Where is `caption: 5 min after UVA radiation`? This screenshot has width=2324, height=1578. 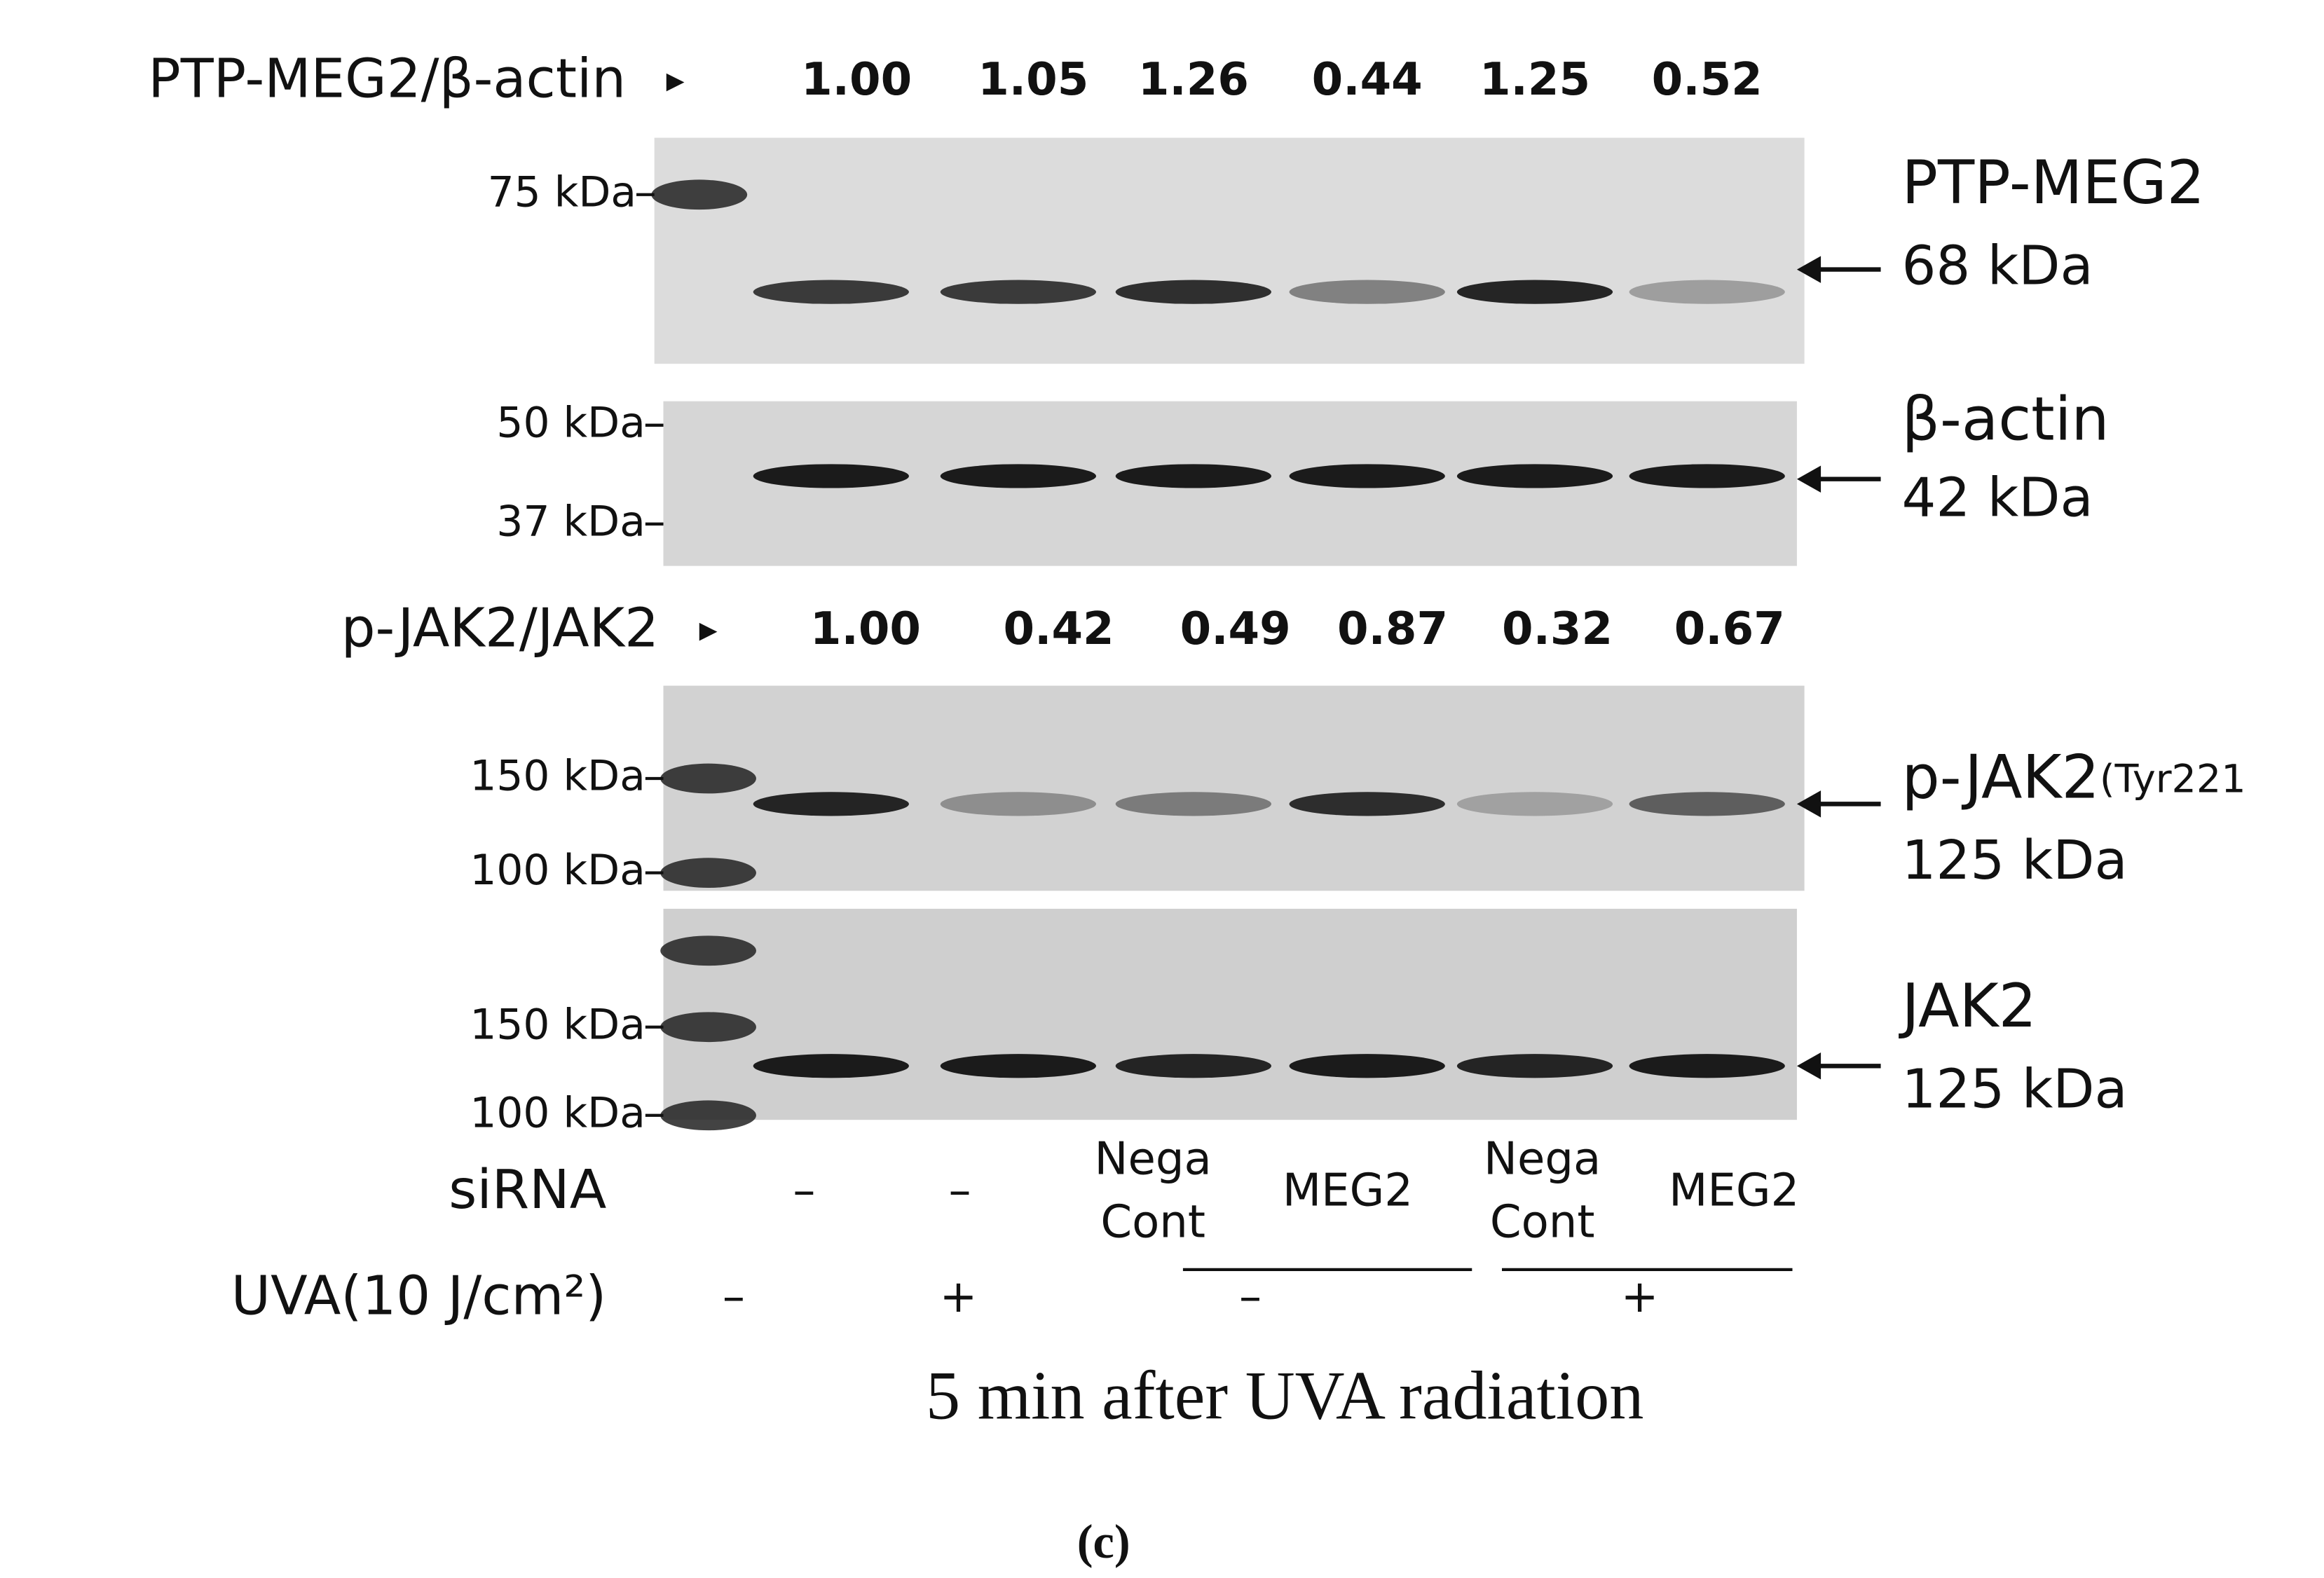
caption: 5 min after UVA radiation is located at coordinates (1284, 1396).